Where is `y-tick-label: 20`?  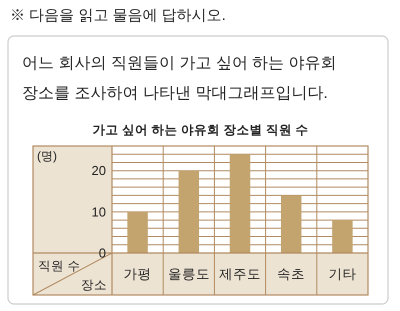 y-tick-label: 20 is located at coordinates (99, 170).